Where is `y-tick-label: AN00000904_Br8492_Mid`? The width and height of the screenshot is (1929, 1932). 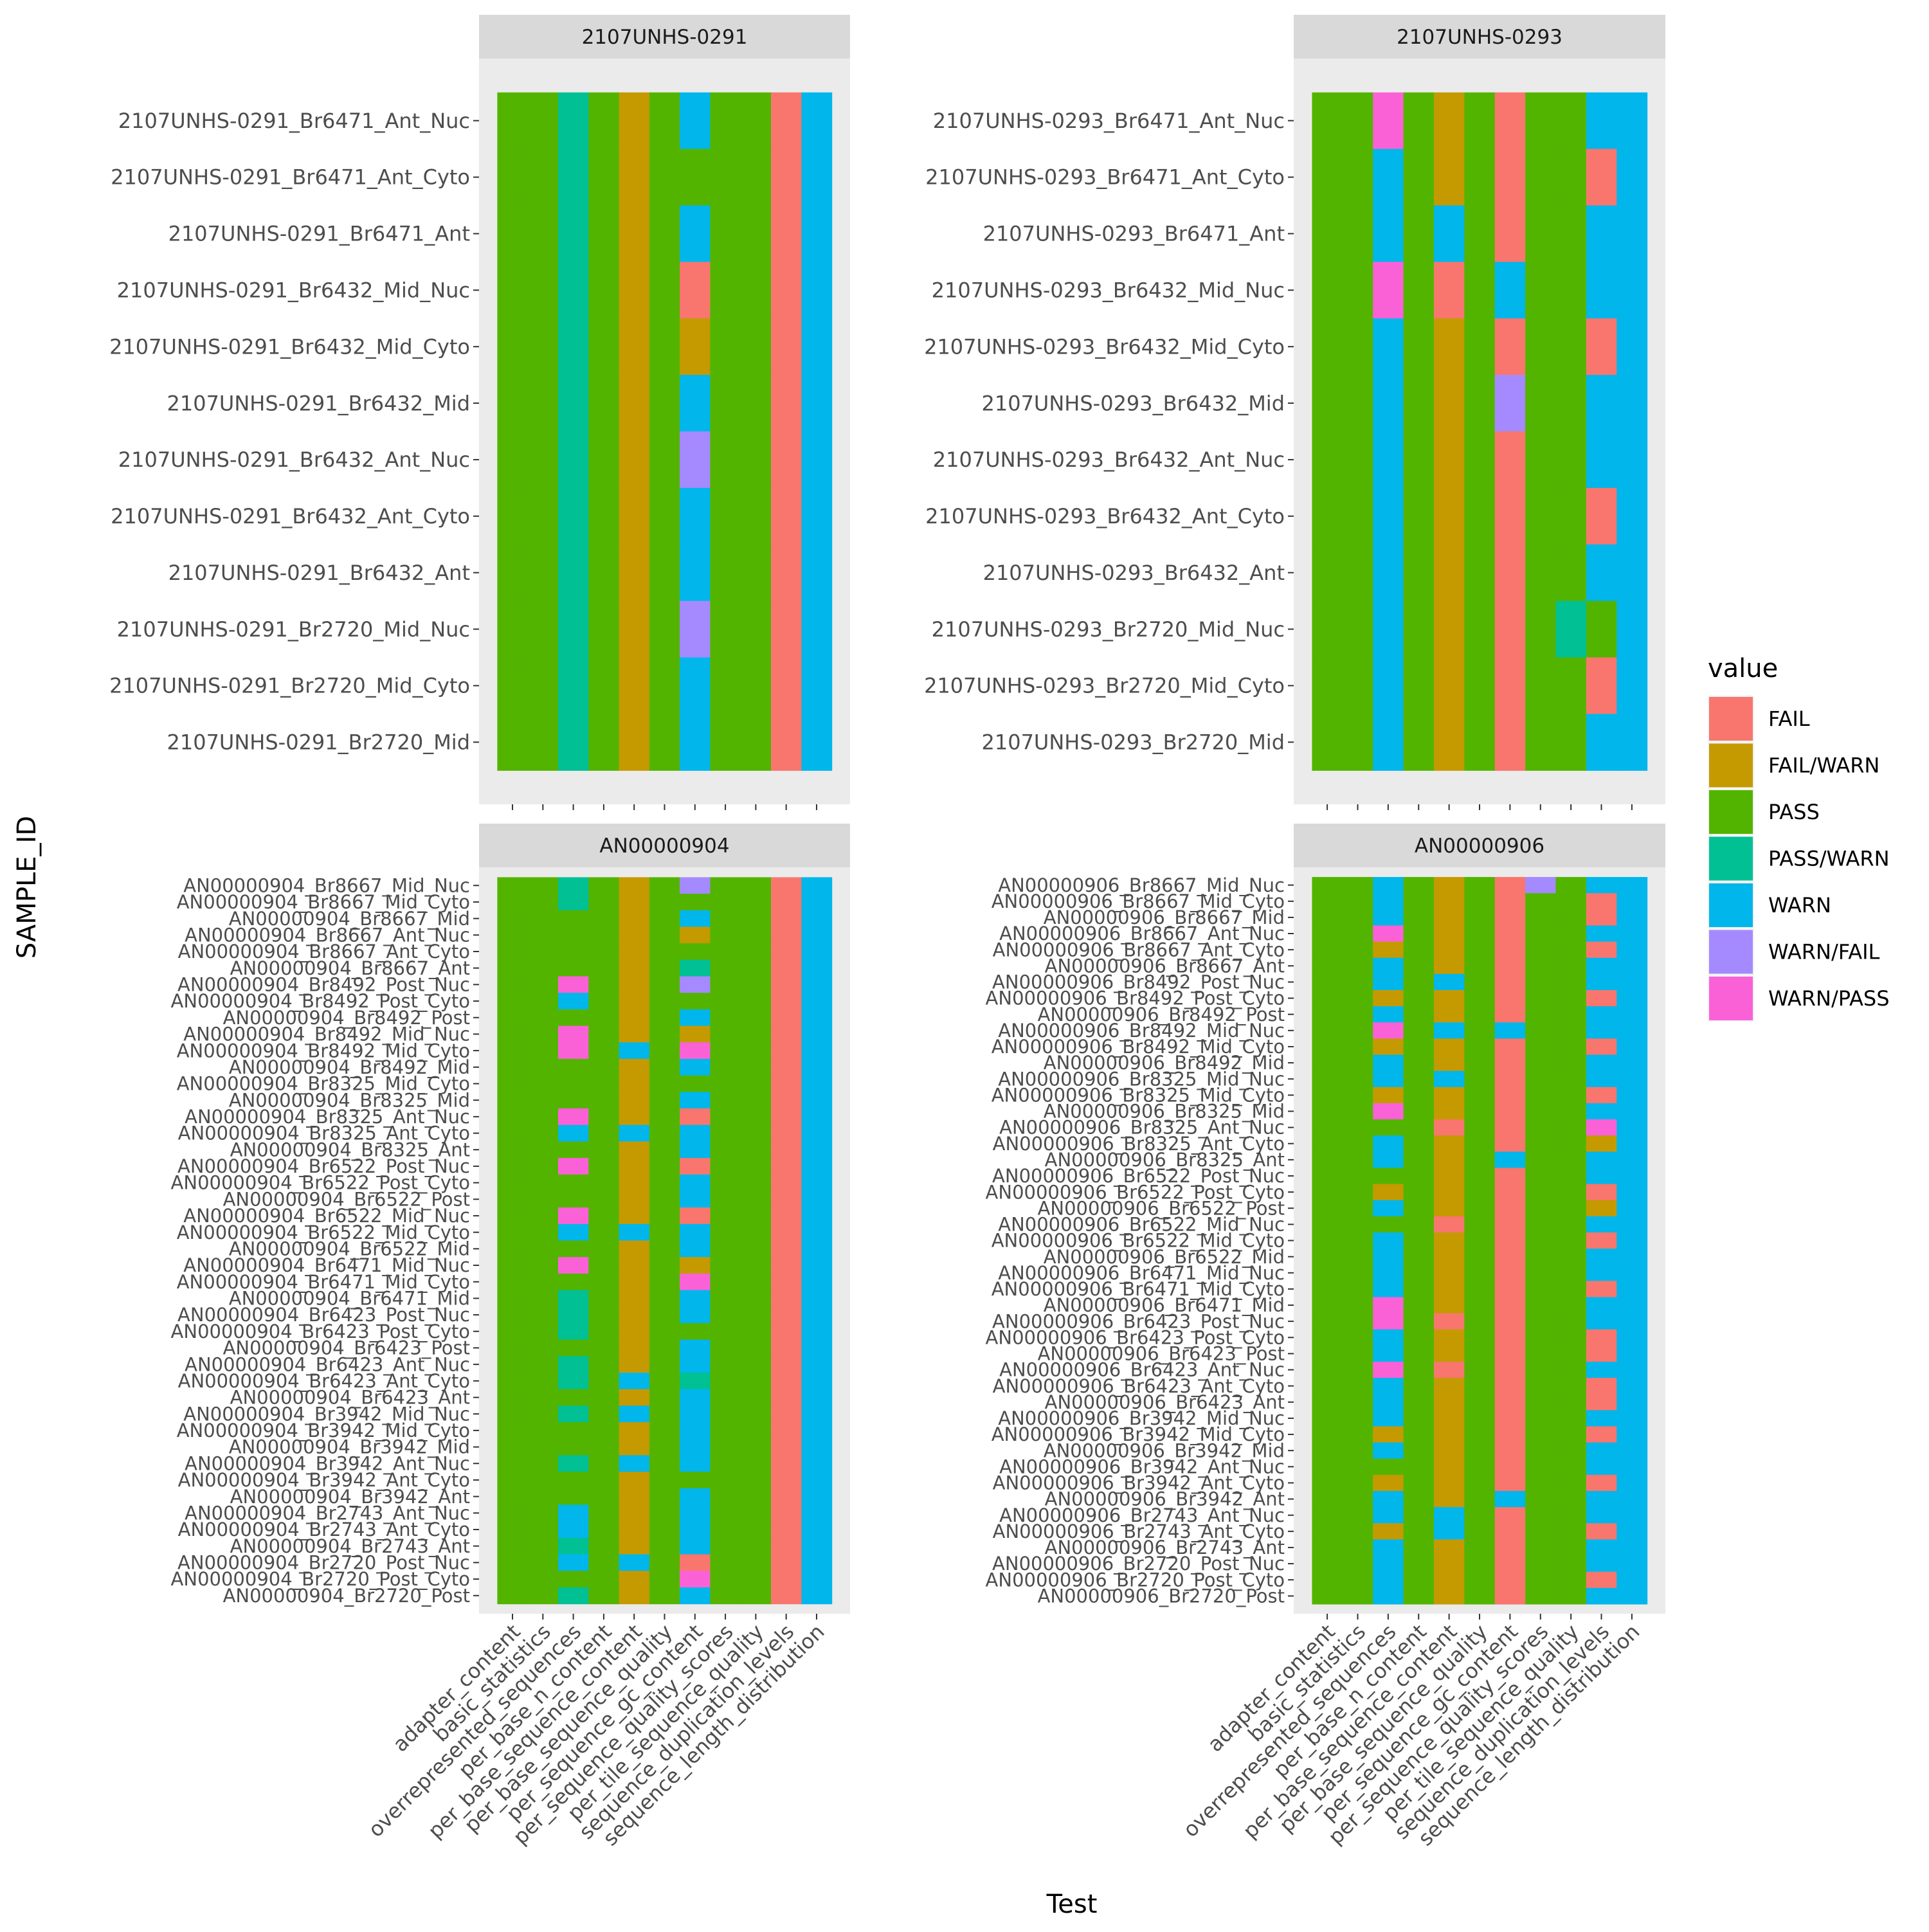
y-tick-label: AN00000904_Br8492_Mid is located at coordinates (349, 1067).